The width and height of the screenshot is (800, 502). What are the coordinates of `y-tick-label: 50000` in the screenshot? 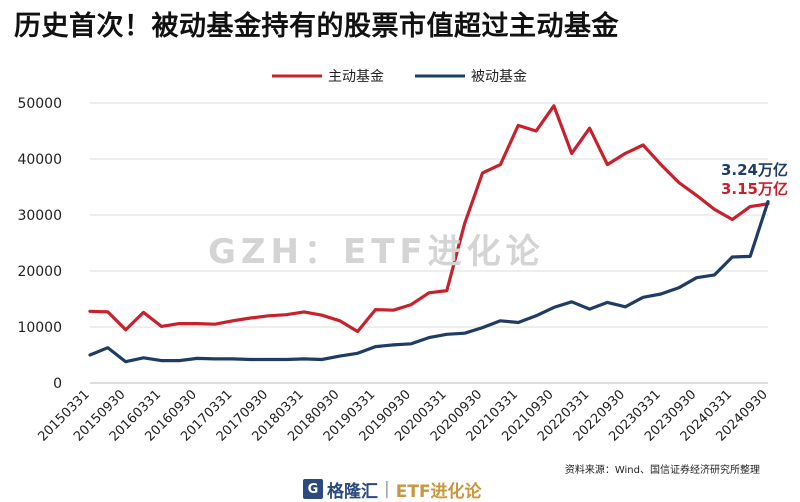 It's located at (39, 104).